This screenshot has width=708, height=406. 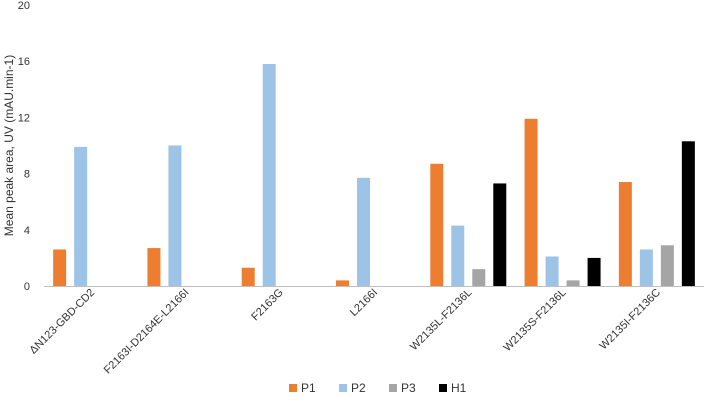 What do you see at coordinates (441, 320) in the screenshot?
I see `x-tick-label: W2135L-F2136L` at bounding box center [441, 320].